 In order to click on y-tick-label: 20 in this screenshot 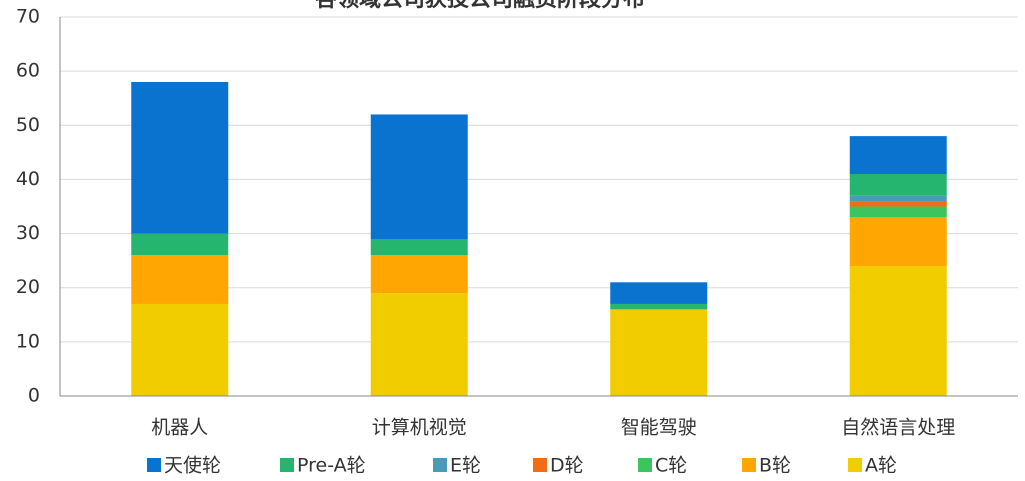, I will do `click(28, 287)`.